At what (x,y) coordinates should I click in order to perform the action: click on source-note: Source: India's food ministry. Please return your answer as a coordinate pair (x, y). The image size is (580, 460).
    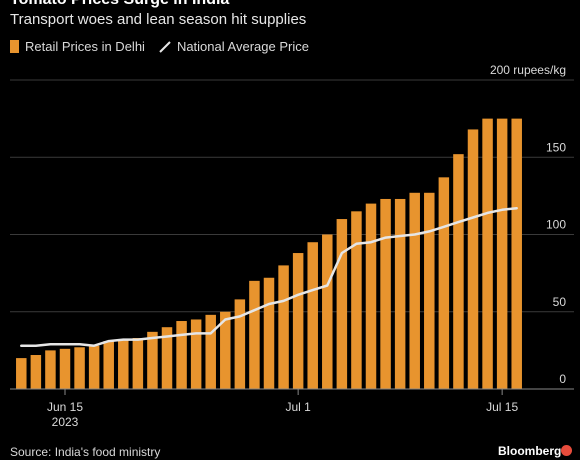
    Looking at the image, I should click on (85, 452).